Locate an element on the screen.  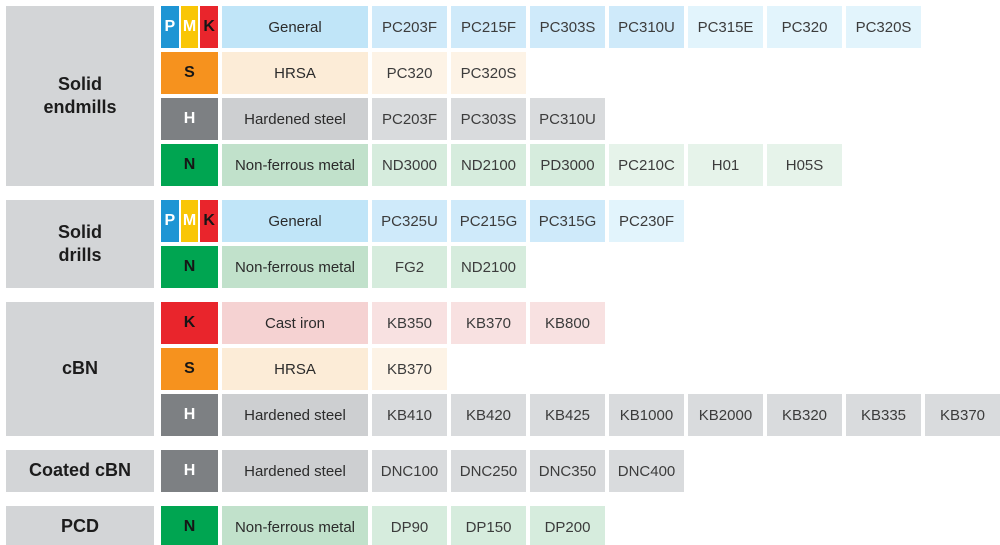
grade-cell: KB410 is located at coordinates (409, 415).